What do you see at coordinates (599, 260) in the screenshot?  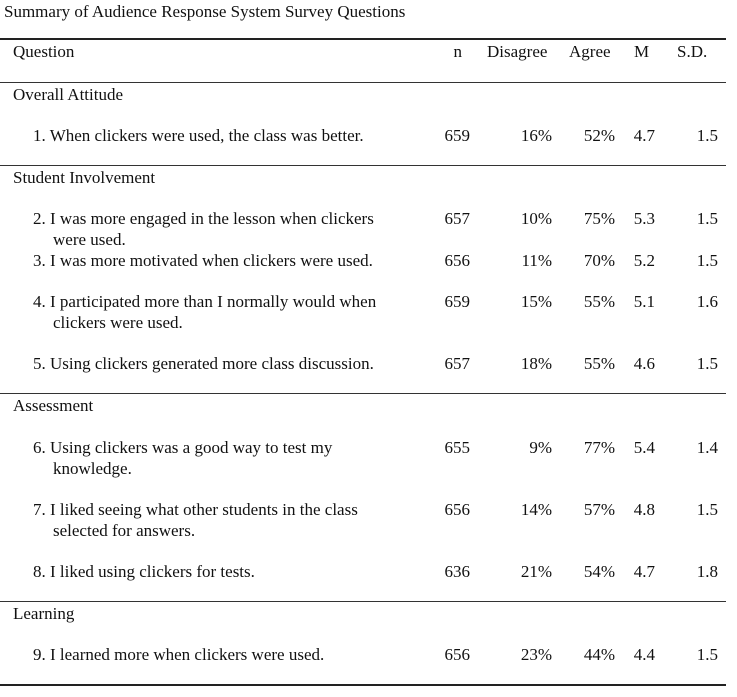 I see `cell-agree: 70%` at bounding box center [599, 260].